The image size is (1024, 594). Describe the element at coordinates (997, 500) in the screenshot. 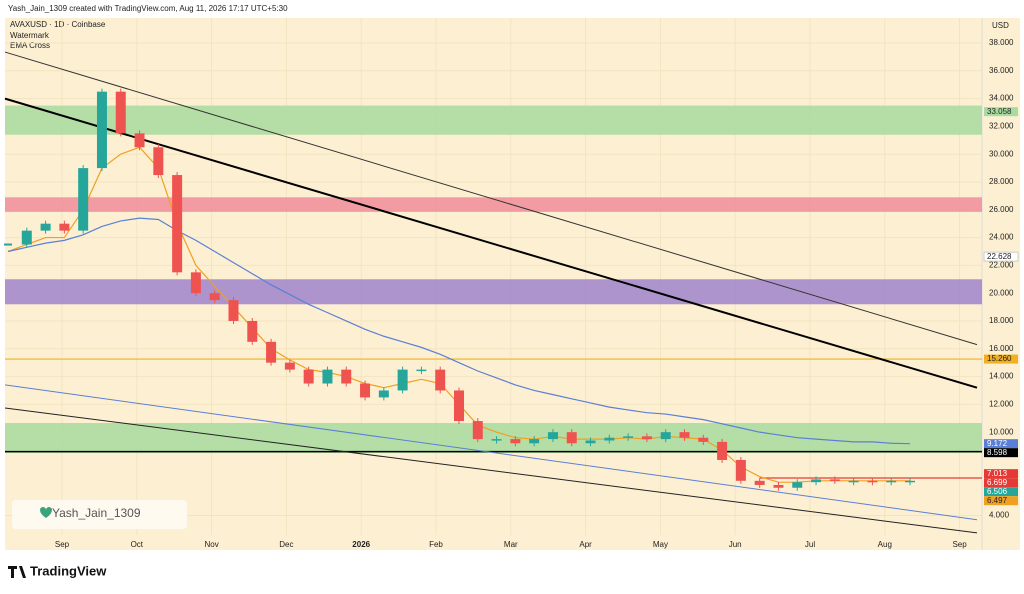

I see `price-label: 6.497` at that location.